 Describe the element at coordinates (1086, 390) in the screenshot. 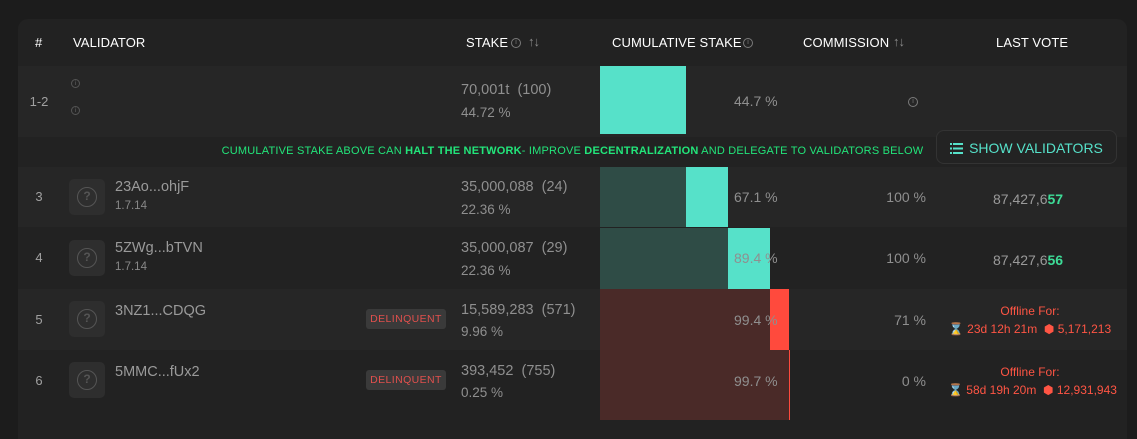

I see `offline-slots: 12,931,943` at that location.